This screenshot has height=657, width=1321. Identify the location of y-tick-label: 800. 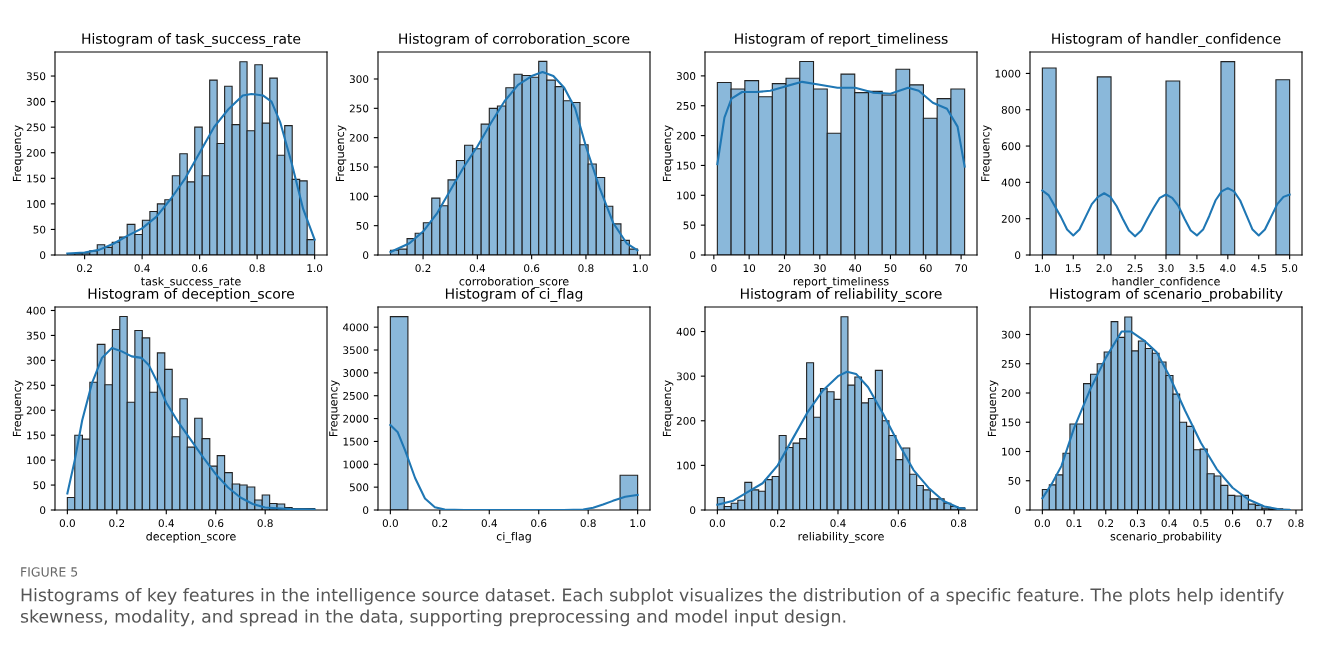
(1011, 109).